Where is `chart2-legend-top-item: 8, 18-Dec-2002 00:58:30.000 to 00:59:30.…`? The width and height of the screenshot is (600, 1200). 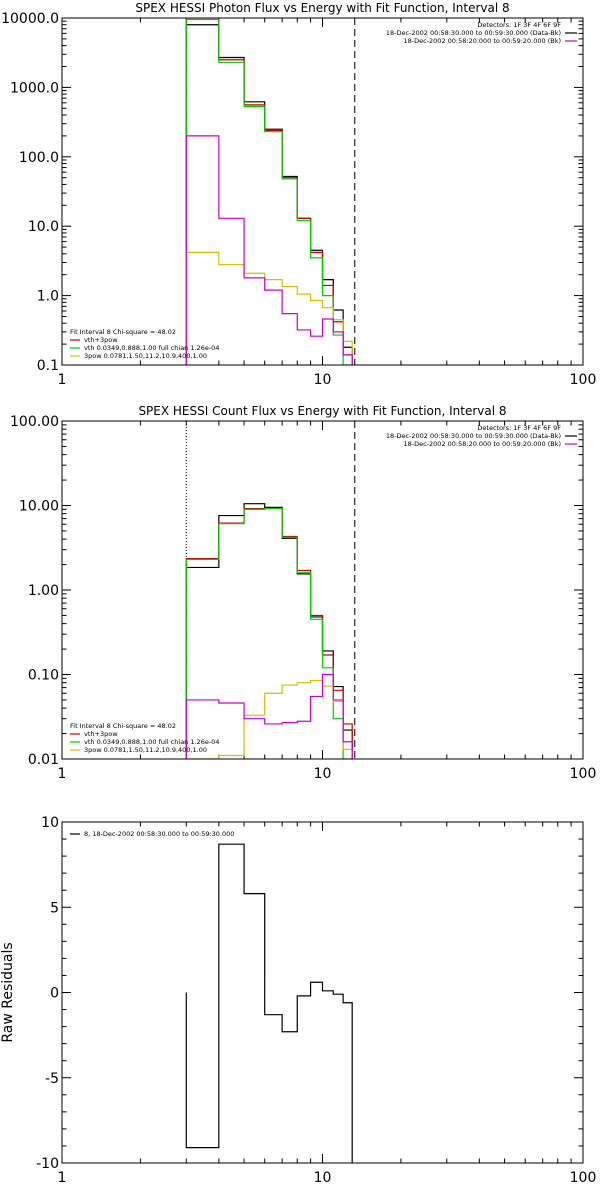 chart2-legend-top-item: 8, 18-Dec-2002 00:58:30.000 to 00:59:30.… is located at coordinates (159, 834).